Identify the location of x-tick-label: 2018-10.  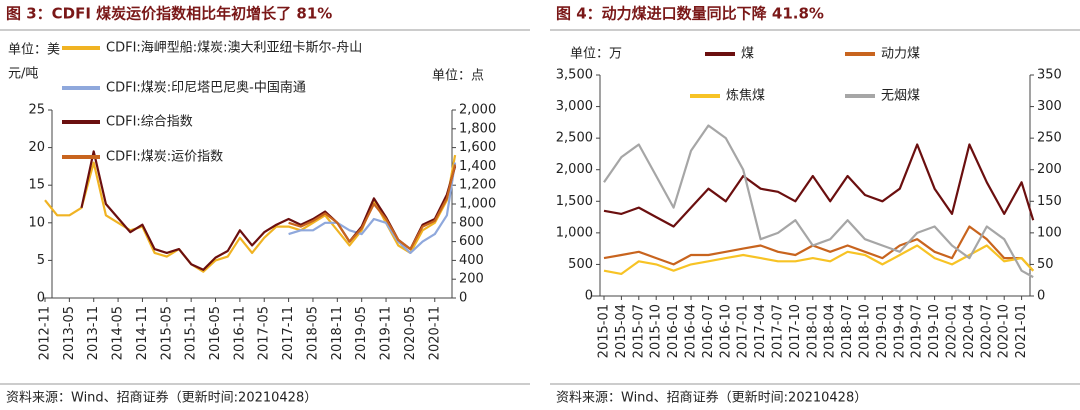
(865, 331).